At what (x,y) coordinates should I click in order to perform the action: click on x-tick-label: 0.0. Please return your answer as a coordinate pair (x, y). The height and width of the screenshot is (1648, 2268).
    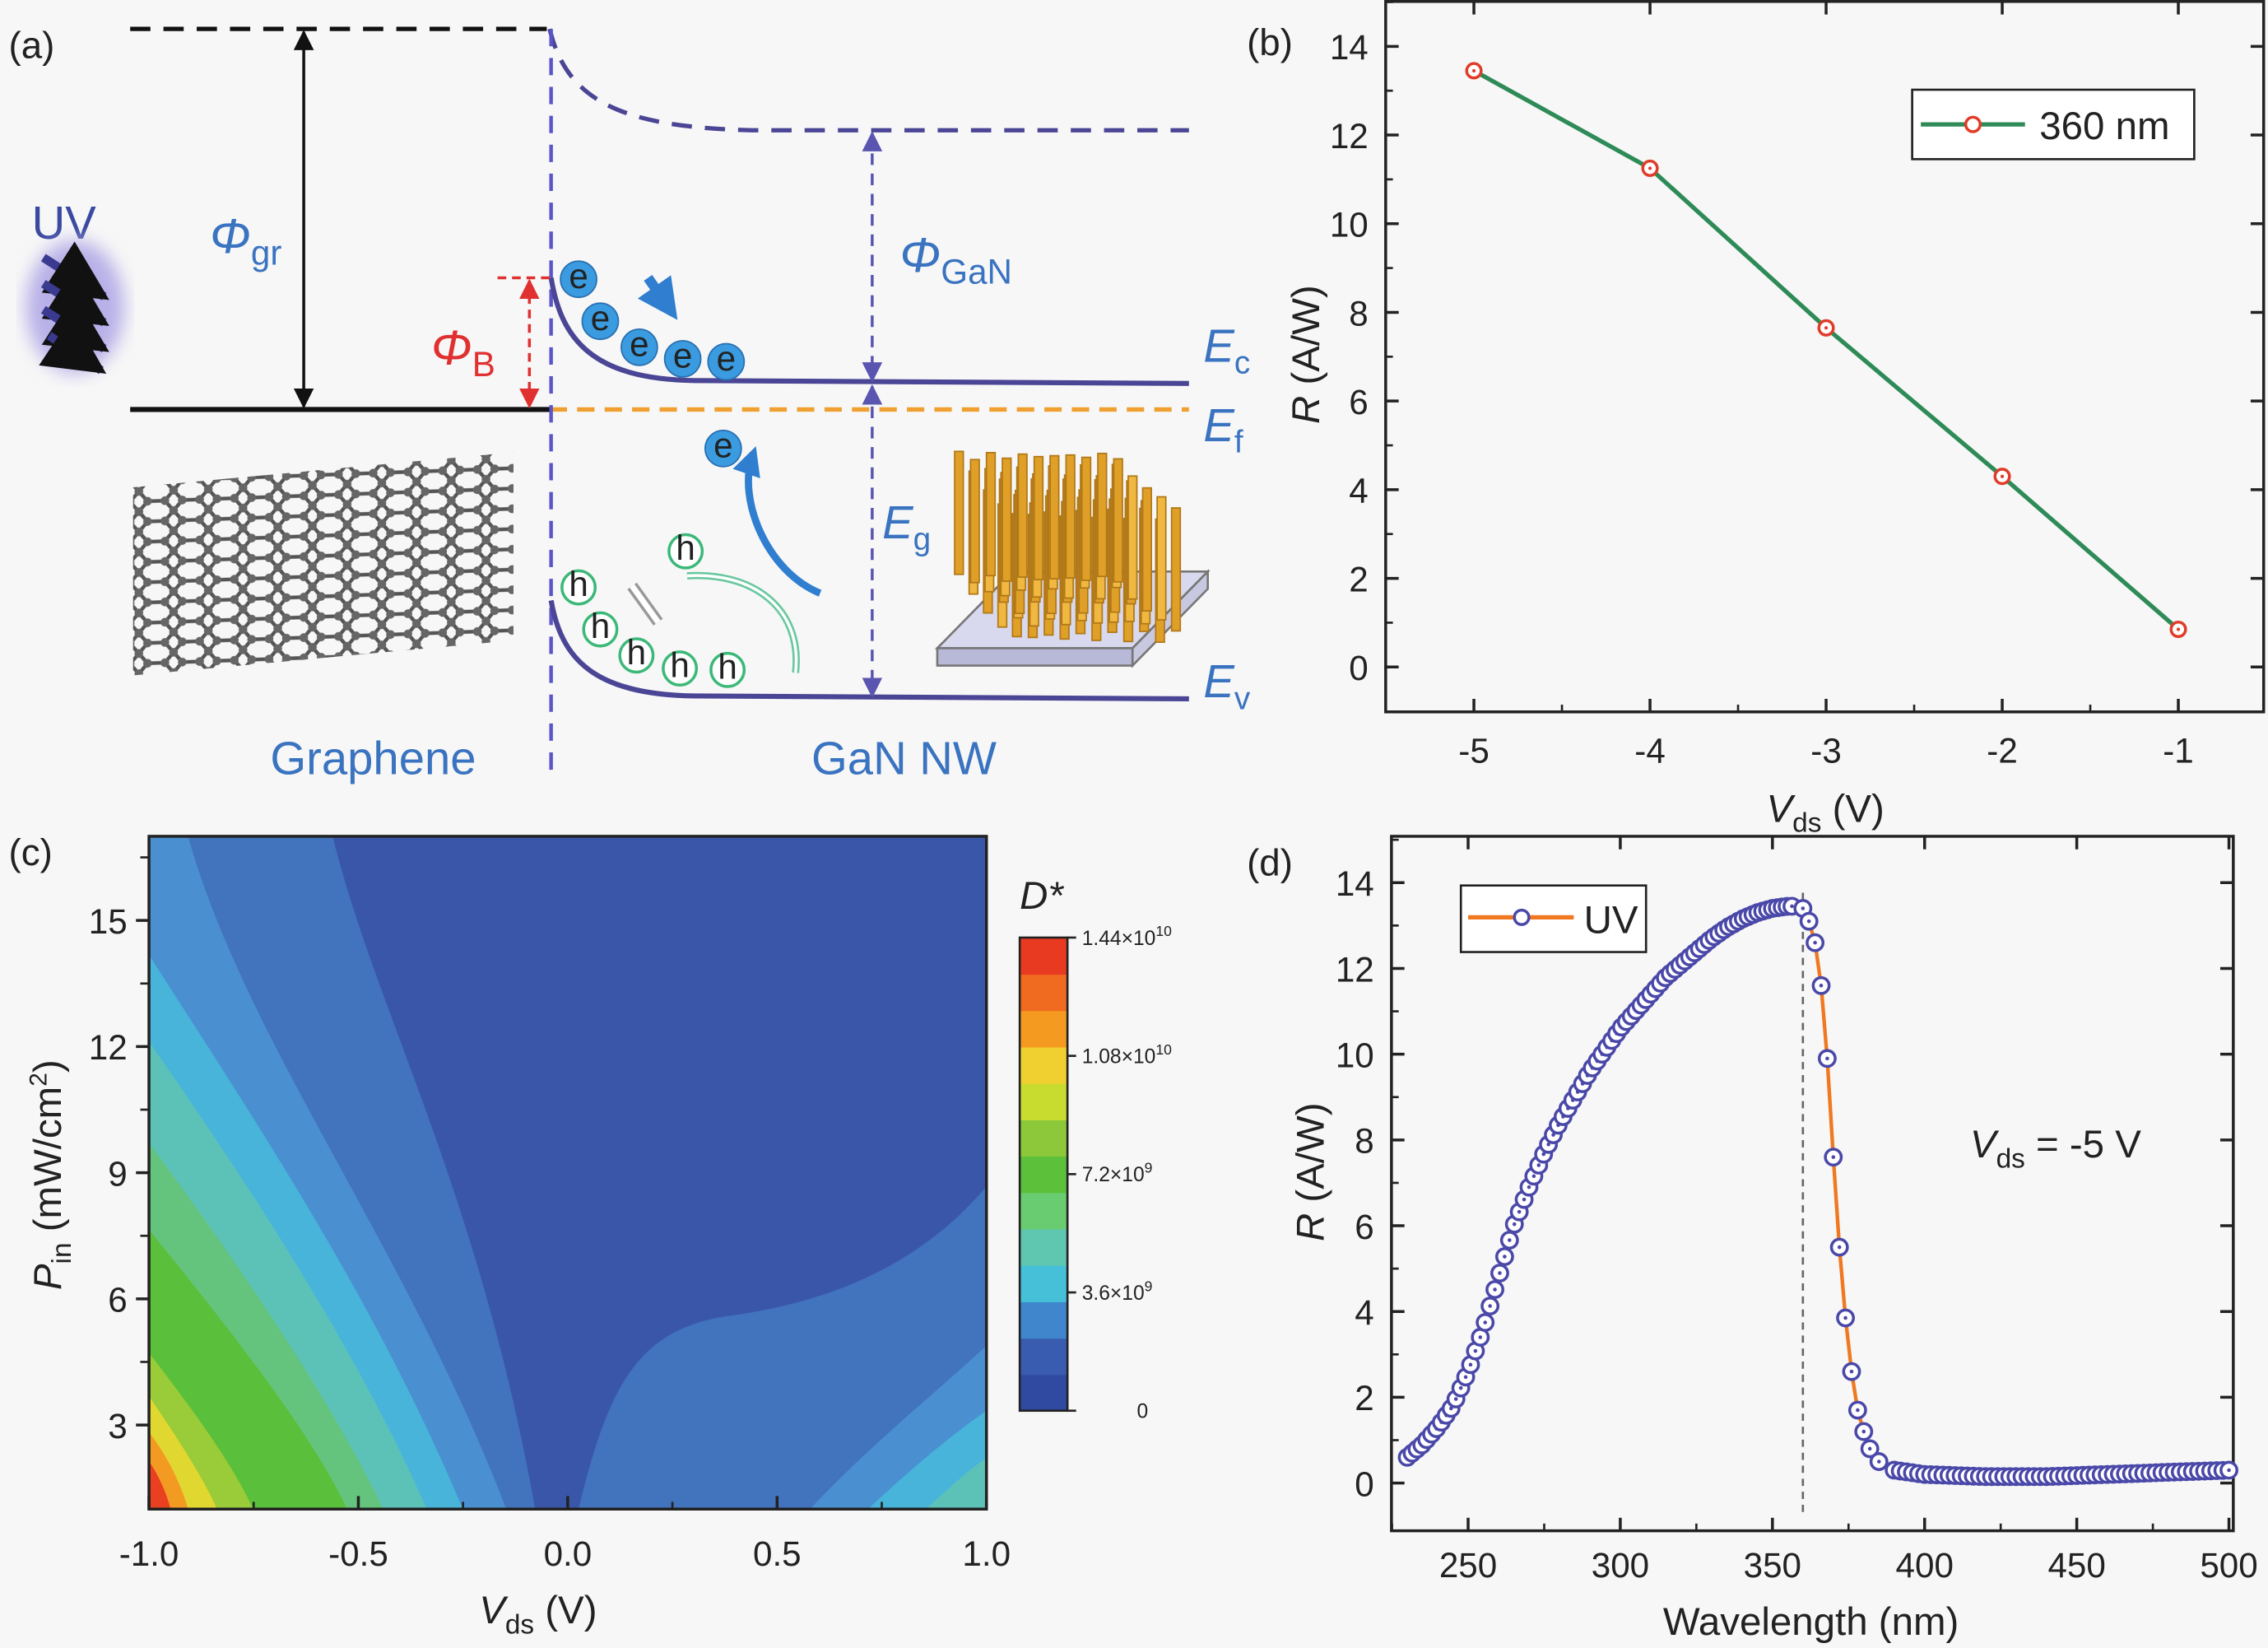
    Looking at the image, I should click on (568, 1554).